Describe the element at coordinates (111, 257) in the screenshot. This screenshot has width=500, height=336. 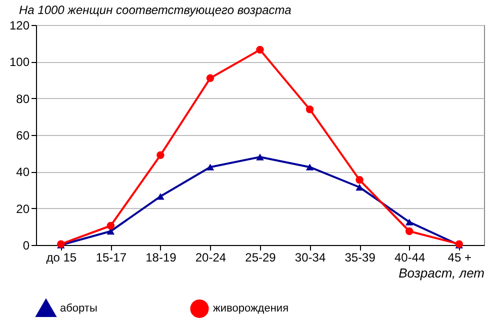
I see `x-tick-label: 15-17` at that location.